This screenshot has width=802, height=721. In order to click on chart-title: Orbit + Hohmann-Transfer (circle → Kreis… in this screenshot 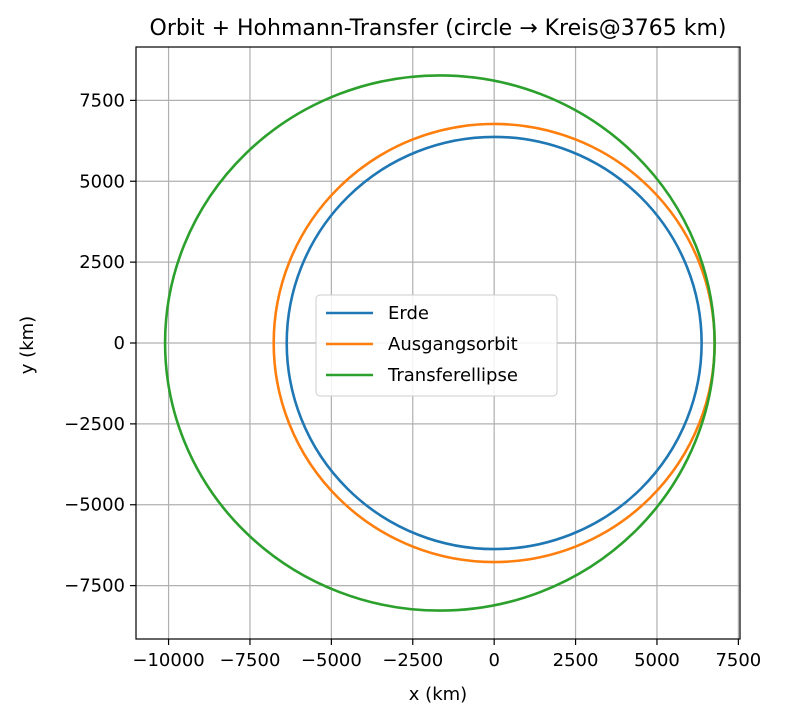, I will do `click(438, 28)`.